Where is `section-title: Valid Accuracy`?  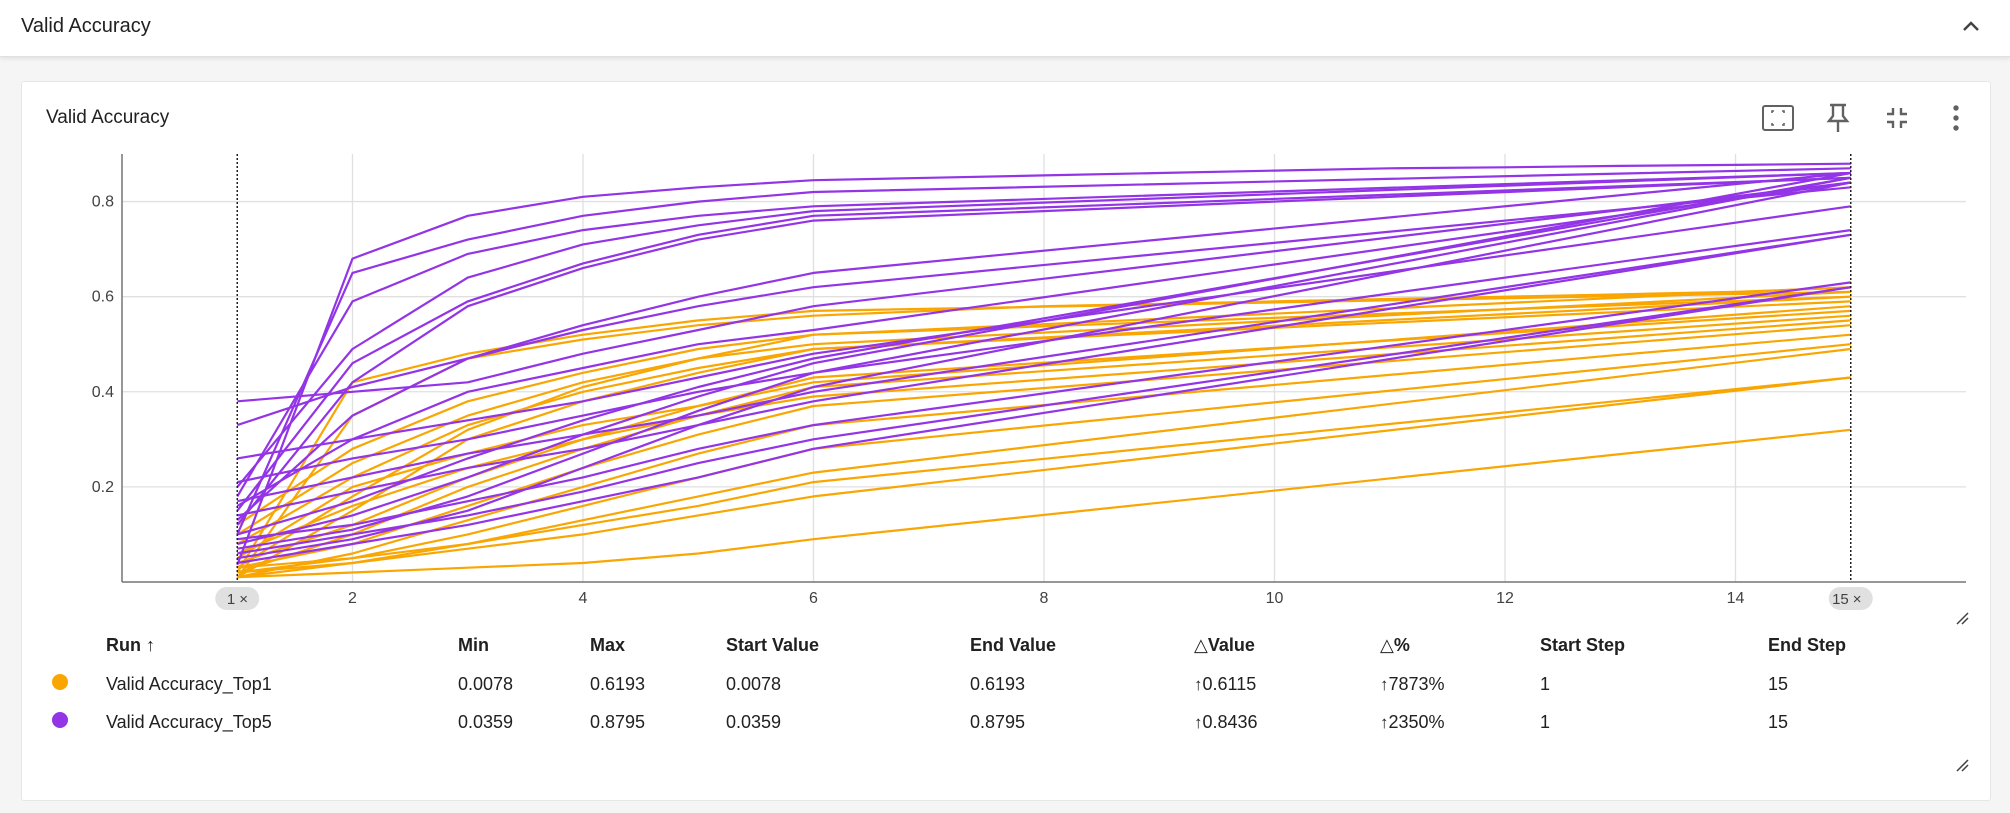
section-title: Valid Accuracy is located at coordinates (86, 26).